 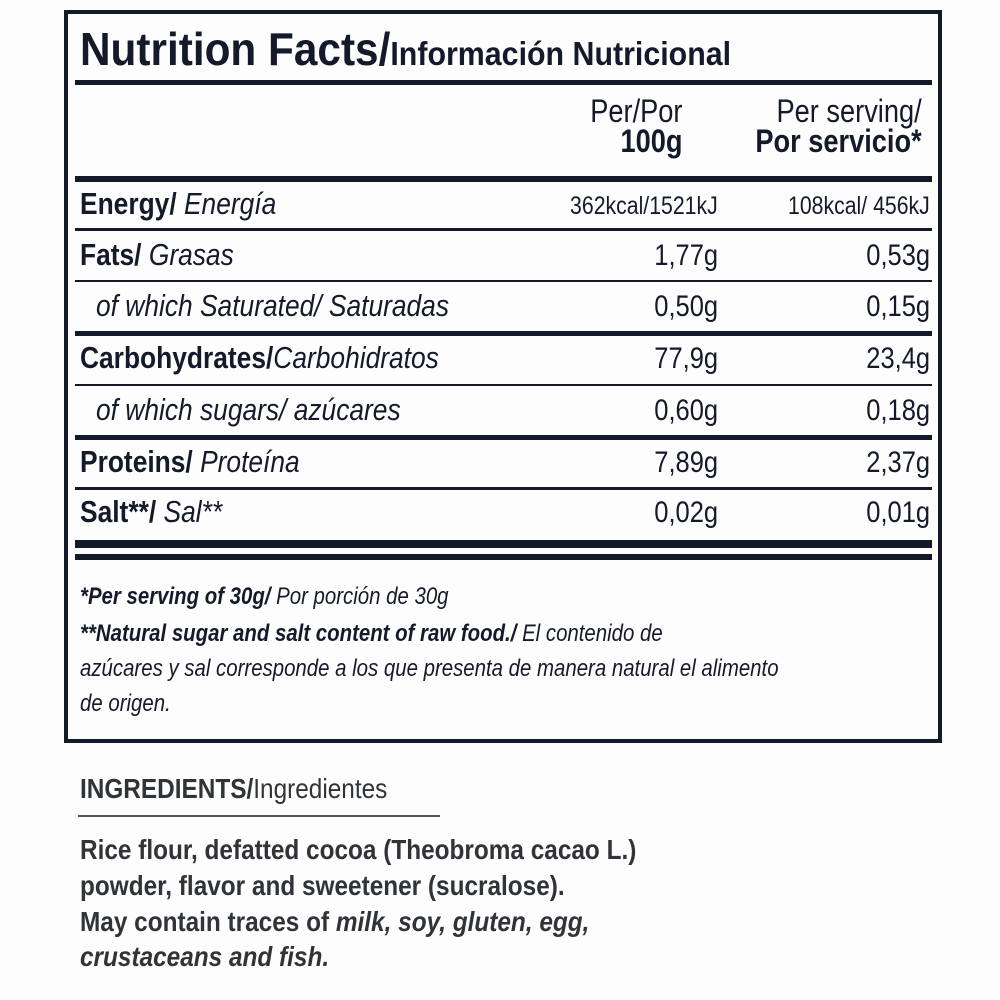 What do you see at coordinates (644, 206) in the screenshot?
I see `value-per100: 362kcal/1521kJ` at bounding box center [644, 206].